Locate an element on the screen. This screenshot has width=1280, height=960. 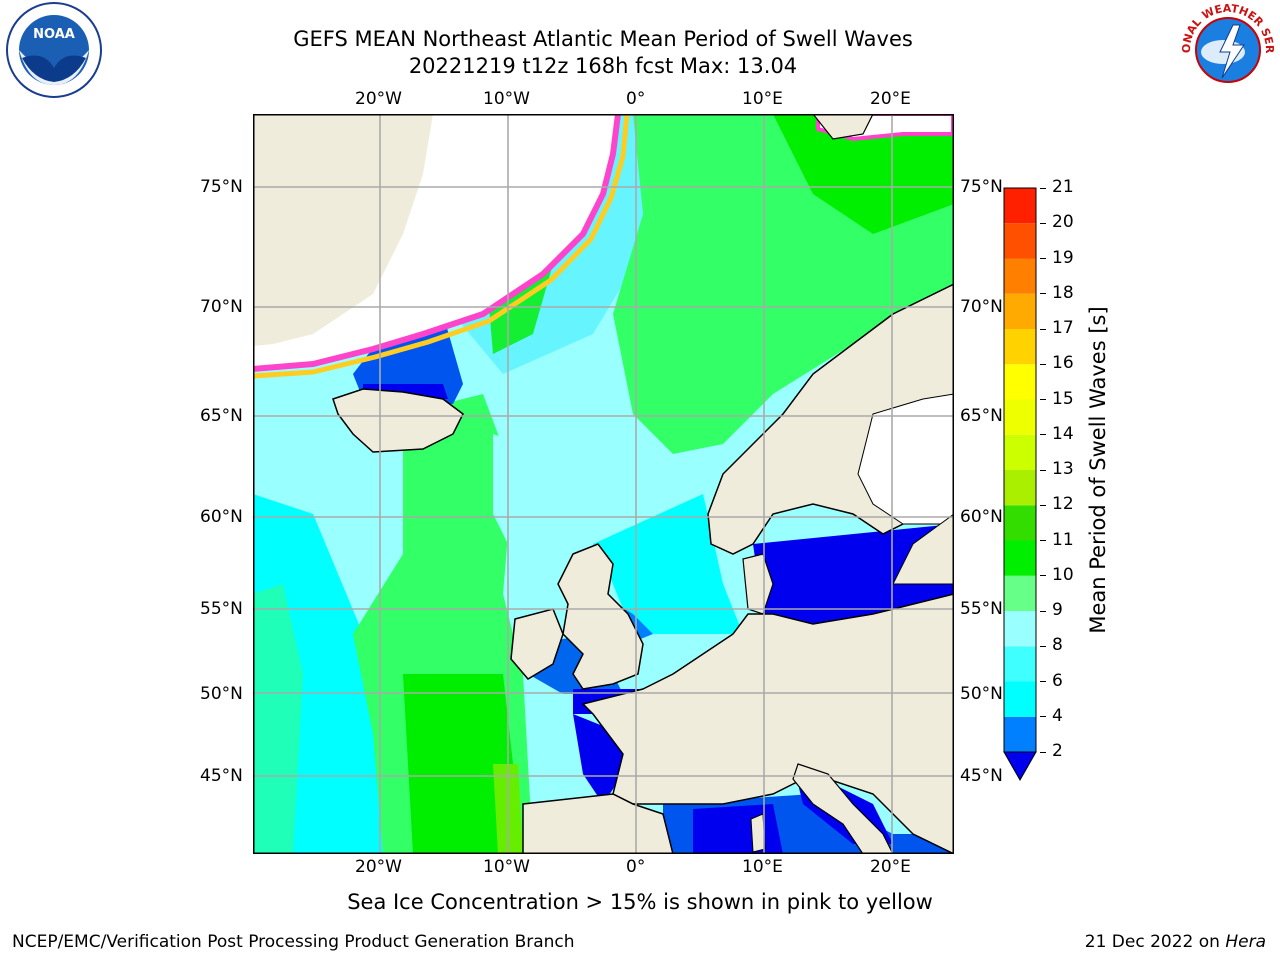
colorbar-tick-label: 14 is located at coordinates (1063, 433).